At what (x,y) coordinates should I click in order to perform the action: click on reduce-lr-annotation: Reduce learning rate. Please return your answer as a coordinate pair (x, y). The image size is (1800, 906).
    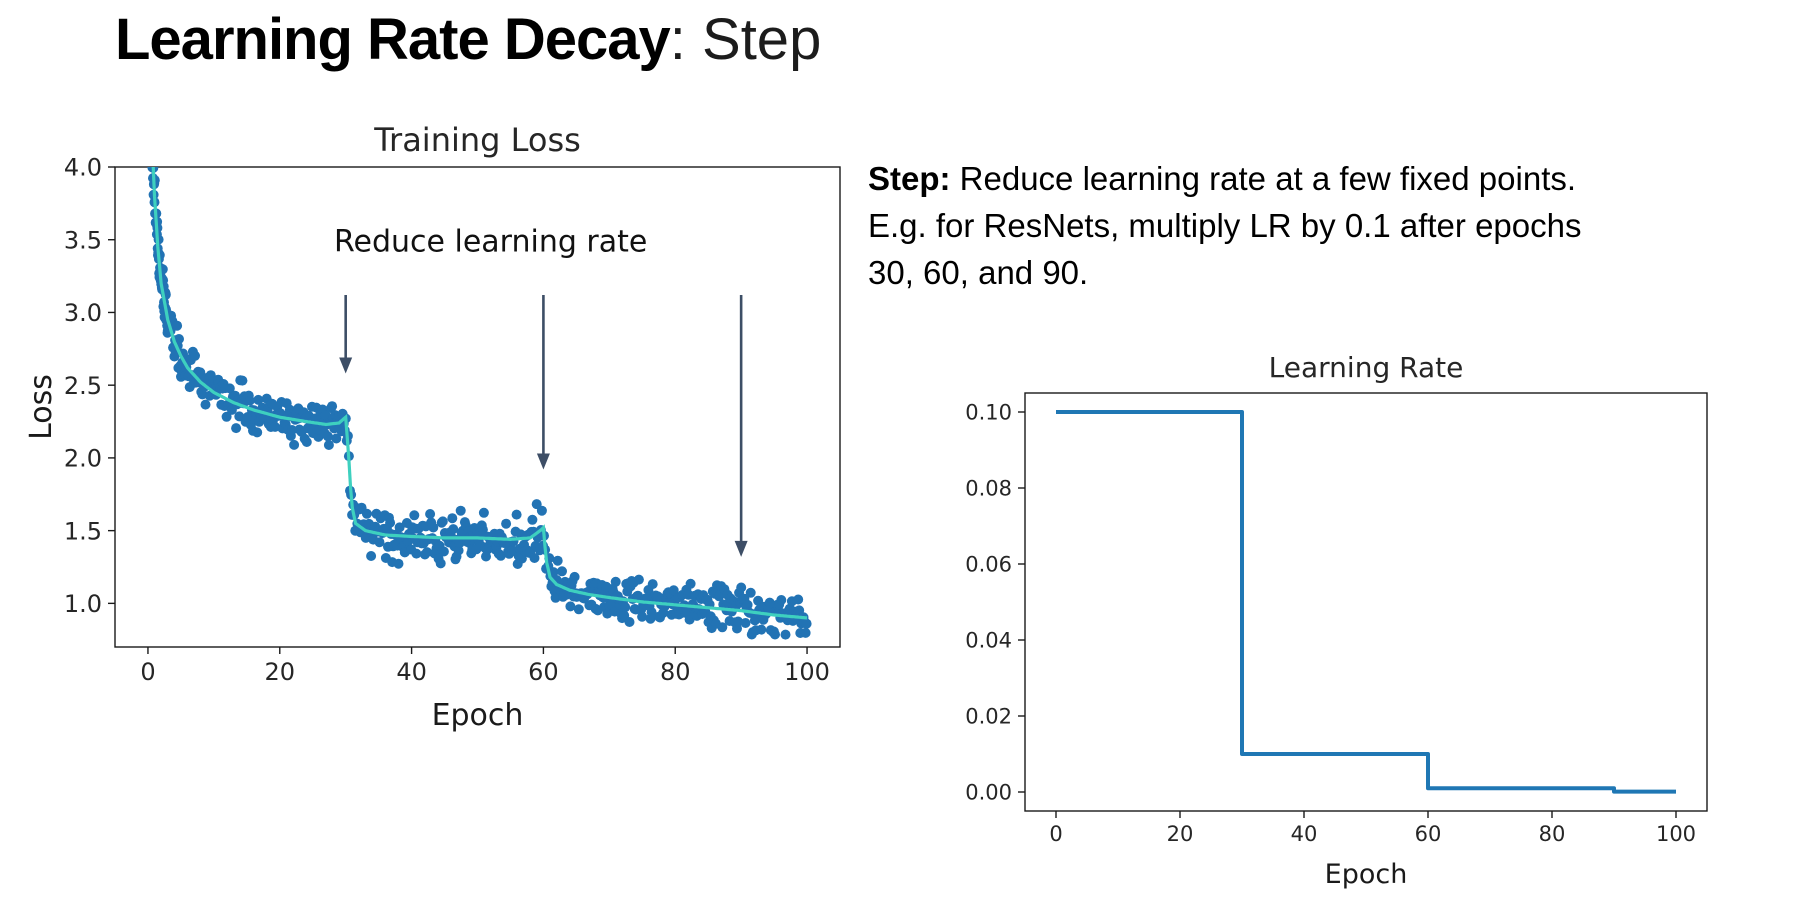
    Looking at the image, I should click on (490, 241).